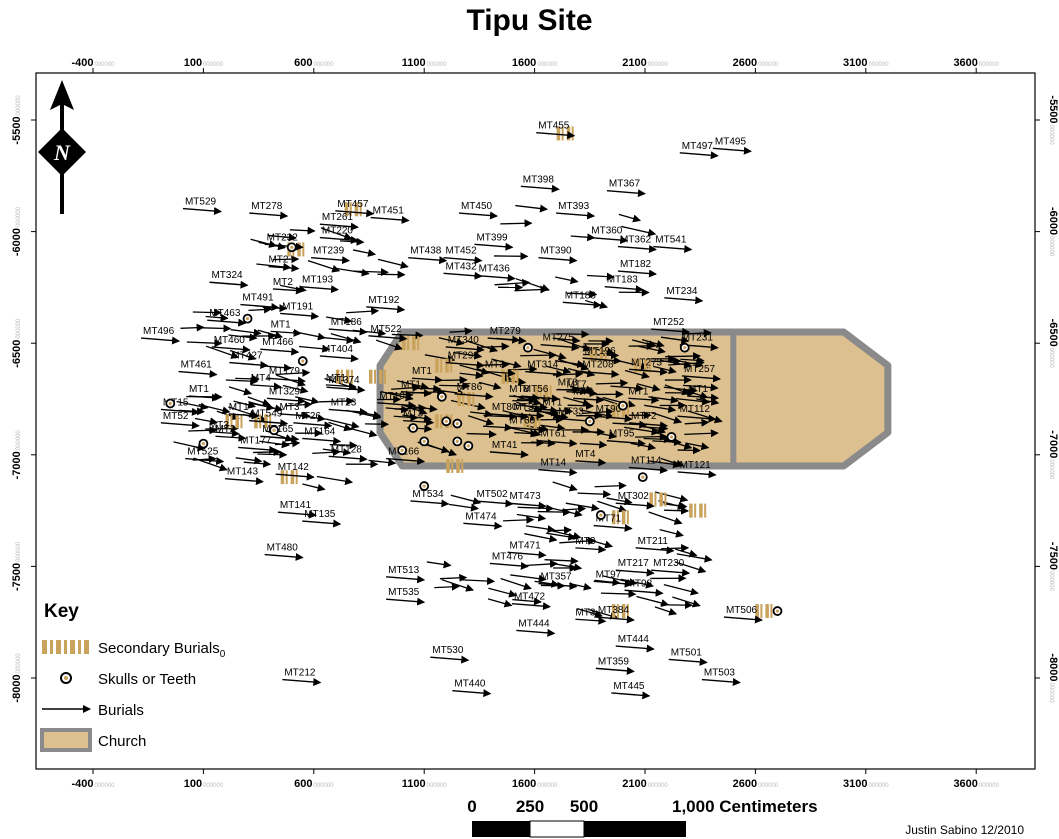 The width and height of the screenshot is (1059, 839). I want to click on burial-label: MT95, so click(622, 434).